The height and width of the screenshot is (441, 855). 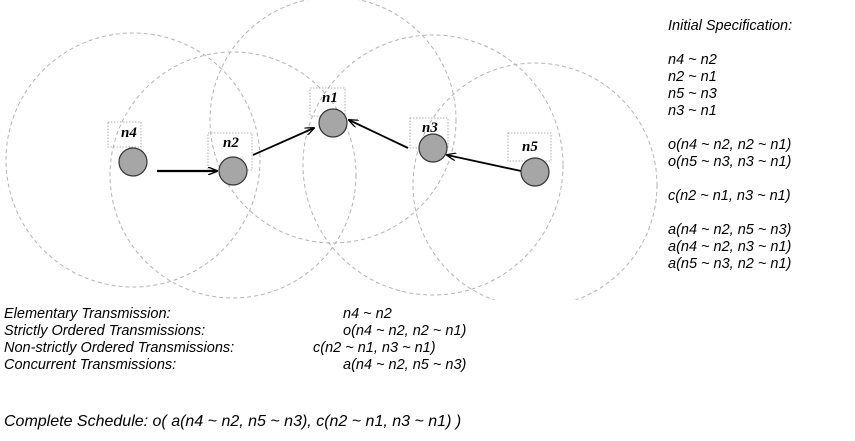 What do you see at coordinates (730, 247) in the screenshot?
I see `spec-concurrent-2: a(n4 ~ n2, n3 ~ n1)` at bounding box center [730, 247].